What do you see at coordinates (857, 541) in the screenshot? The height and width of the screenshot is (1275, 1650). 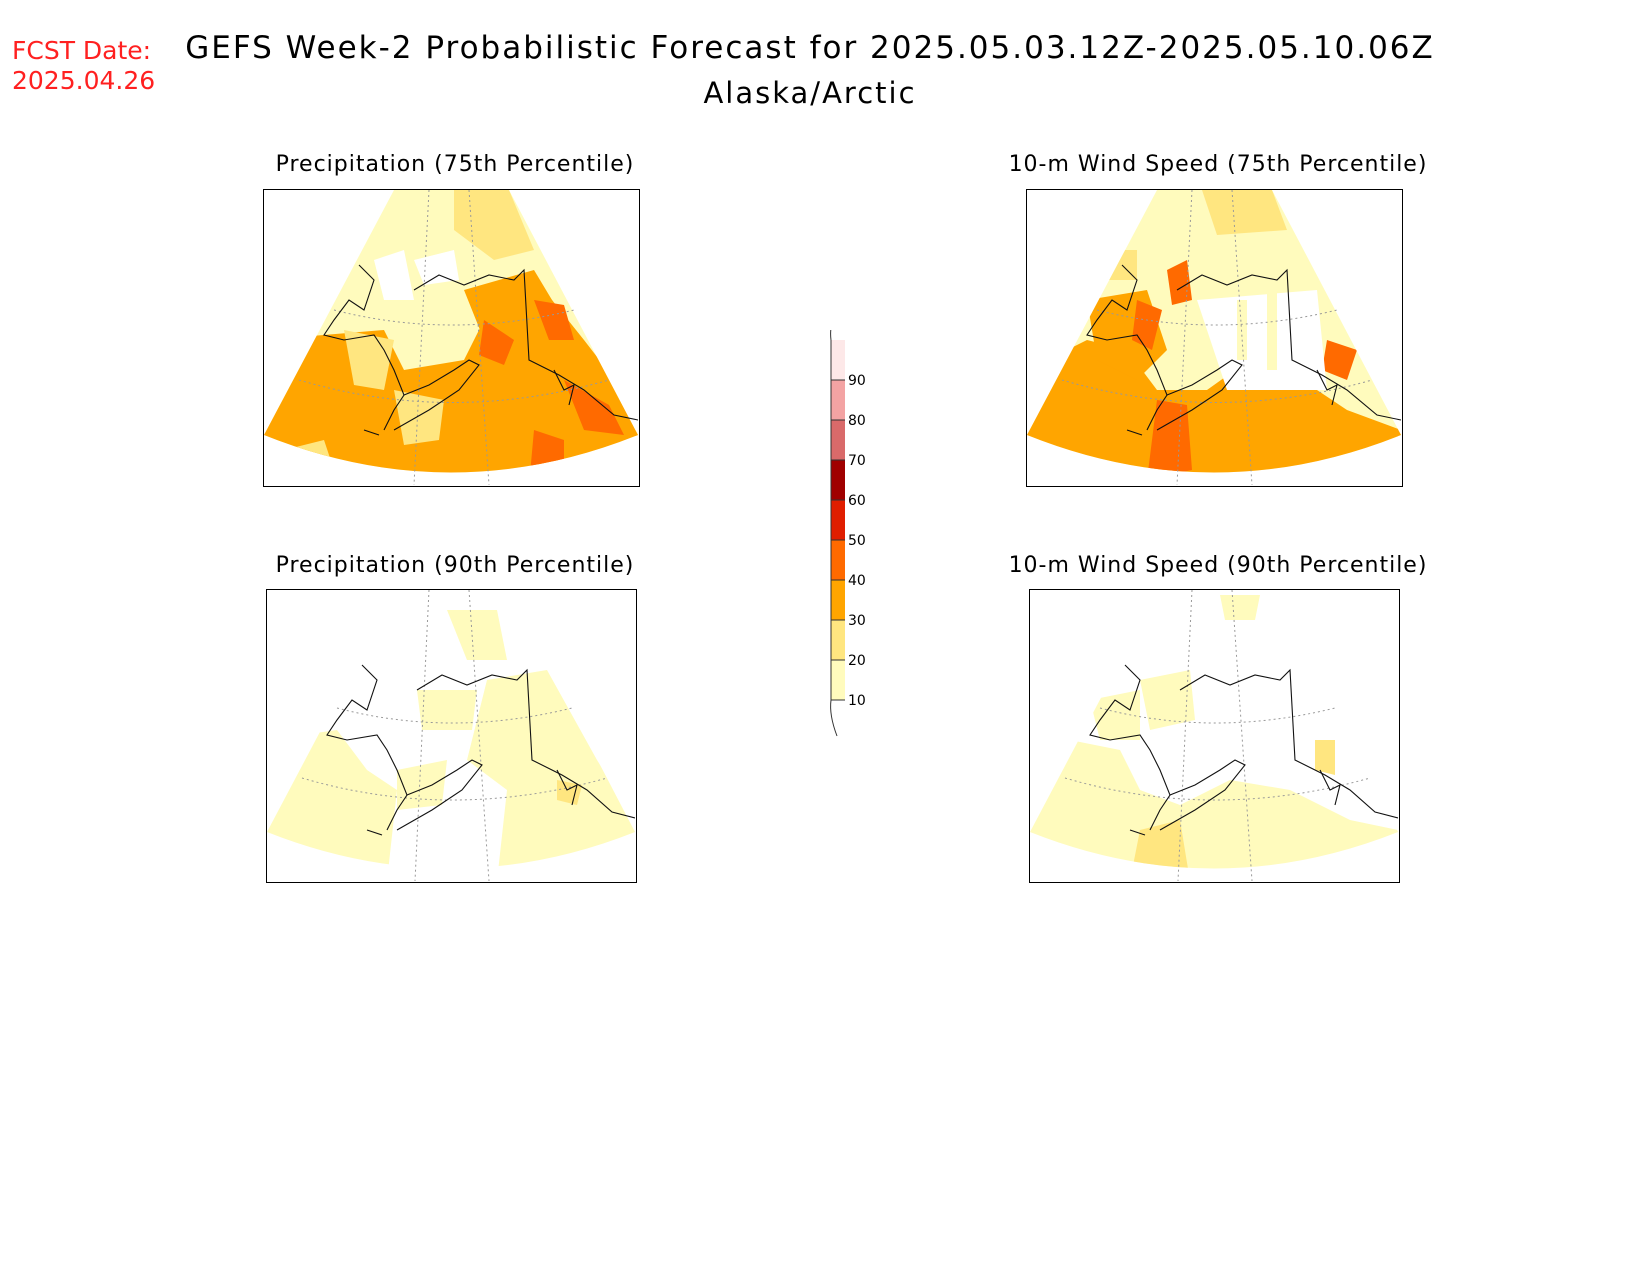 I see `colorbar-tick-label: 50` at bounding box center [857, 541].